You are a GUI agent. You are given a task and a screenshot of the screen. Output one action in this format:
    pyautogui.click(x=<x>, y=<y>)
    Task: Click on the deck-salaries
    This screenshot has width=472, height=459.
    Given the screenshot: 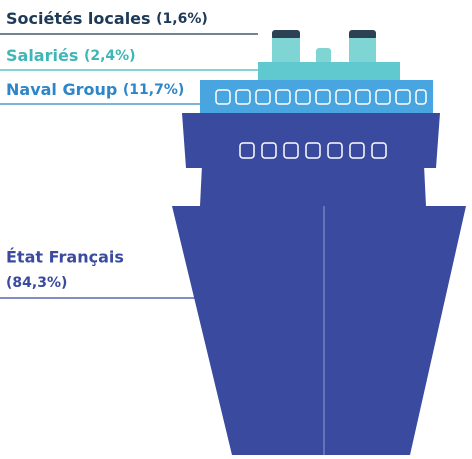 What is the action you would take?
    pyautogui.click(x=329, y=71)
    